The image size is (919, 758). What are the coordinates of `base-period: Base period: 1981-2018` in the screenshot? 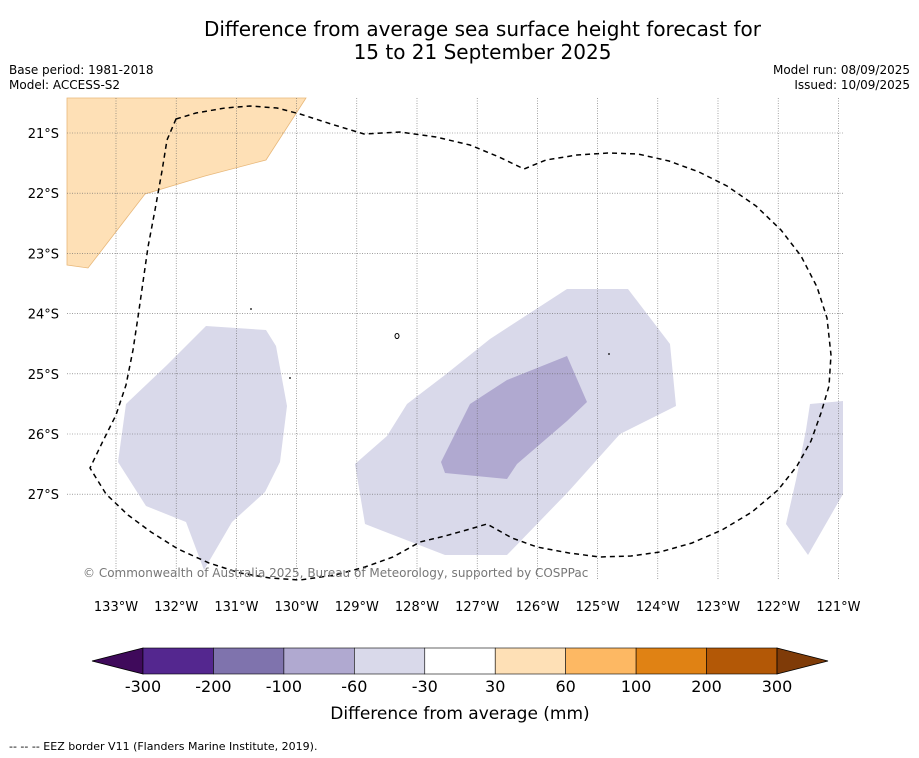 It's located at (81, 70).